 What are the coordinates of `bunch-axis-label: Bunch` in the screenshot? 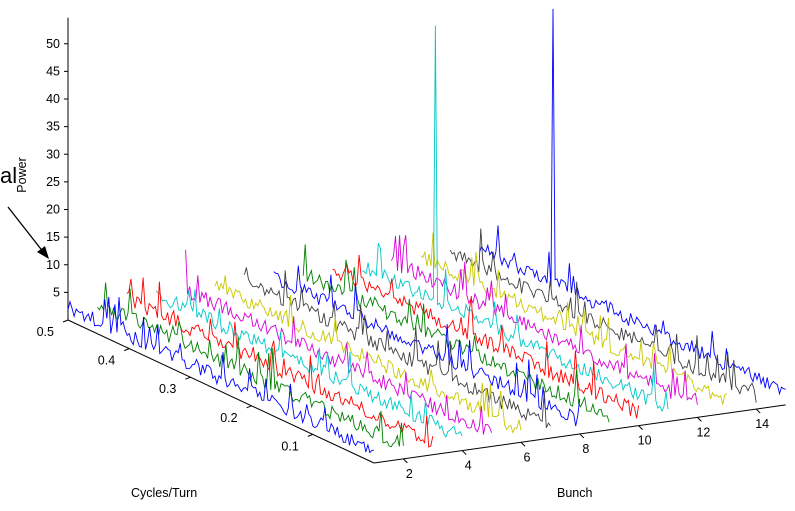 It's located at (574, 493).